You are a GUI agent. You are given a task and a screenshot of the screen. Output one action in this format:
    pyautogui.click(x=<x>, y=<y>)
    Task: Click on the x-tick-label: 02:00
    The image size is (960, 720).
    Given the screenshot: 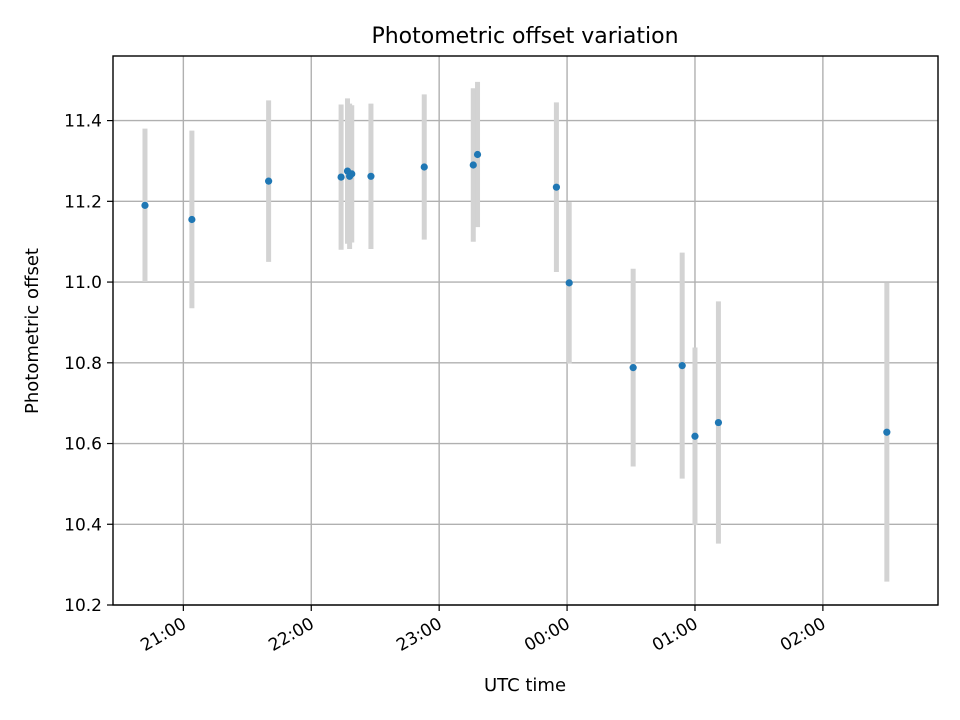 What is the action you would take?
    pyautogui.click(x=803, y=635)
    